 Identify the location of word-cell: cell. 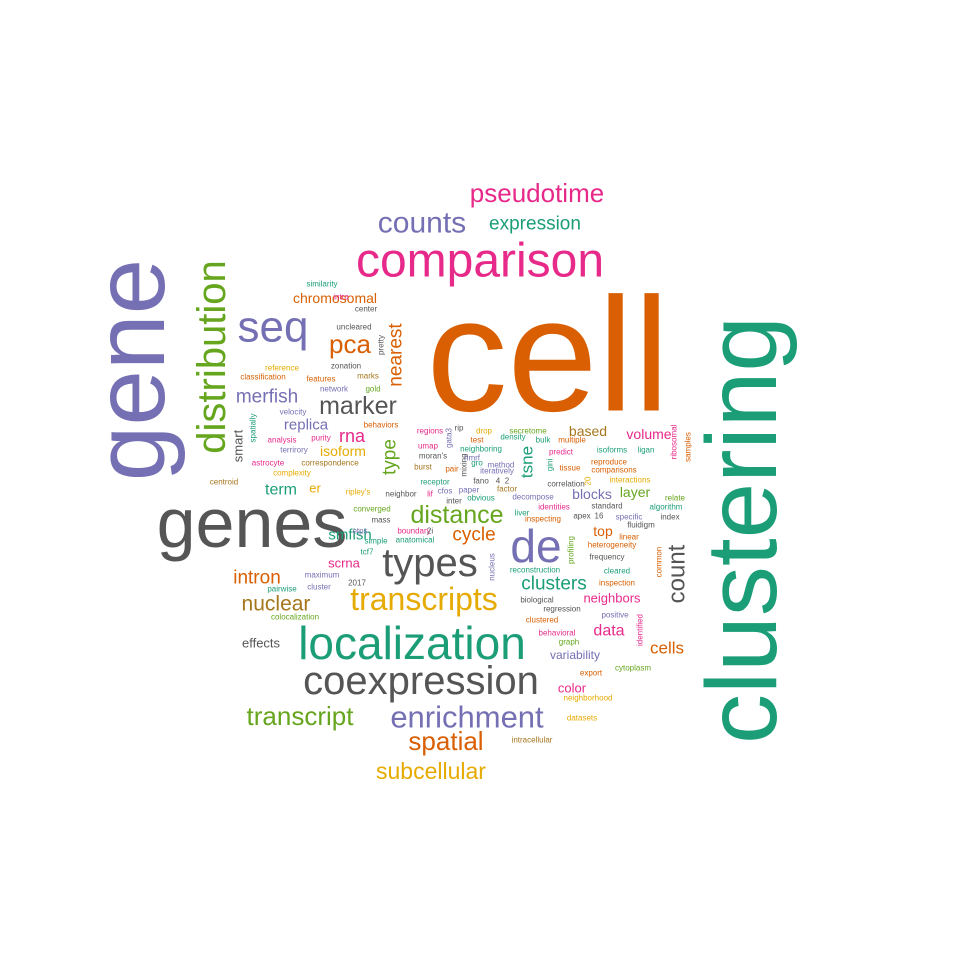
(547, 355).